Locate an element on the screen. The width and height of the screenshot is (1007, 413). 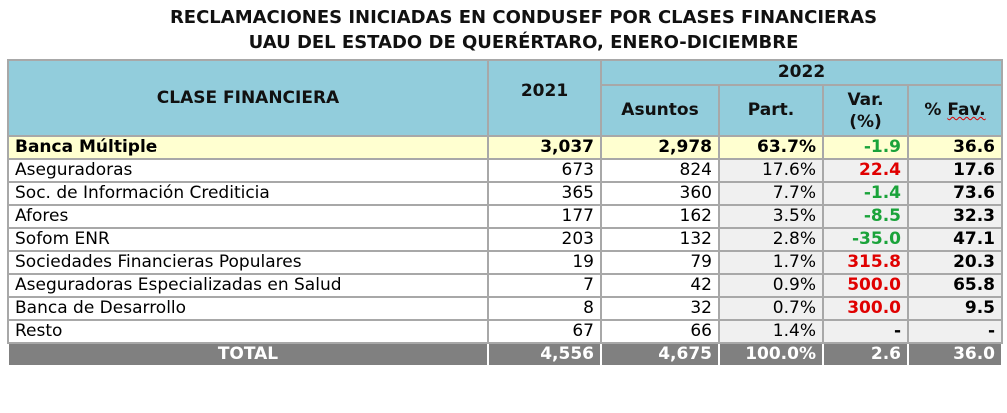
cell-part: 7.7% is located at coordinates (771, 193).